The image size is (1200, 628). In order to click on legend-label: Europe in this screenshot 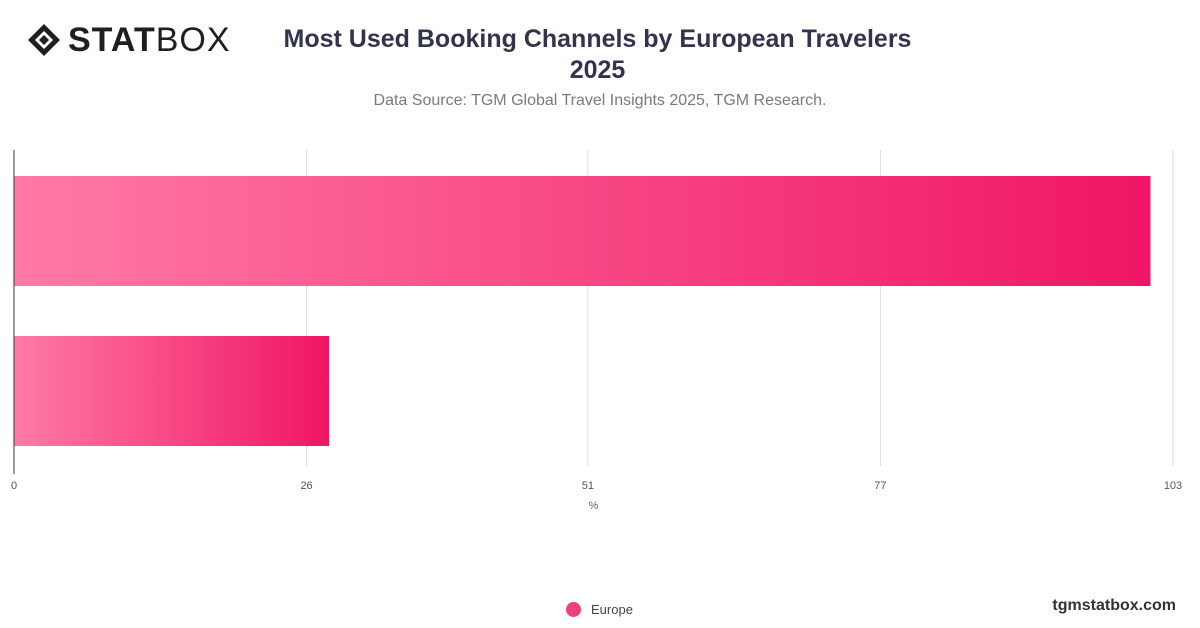, I will do `click(612, 609)`.